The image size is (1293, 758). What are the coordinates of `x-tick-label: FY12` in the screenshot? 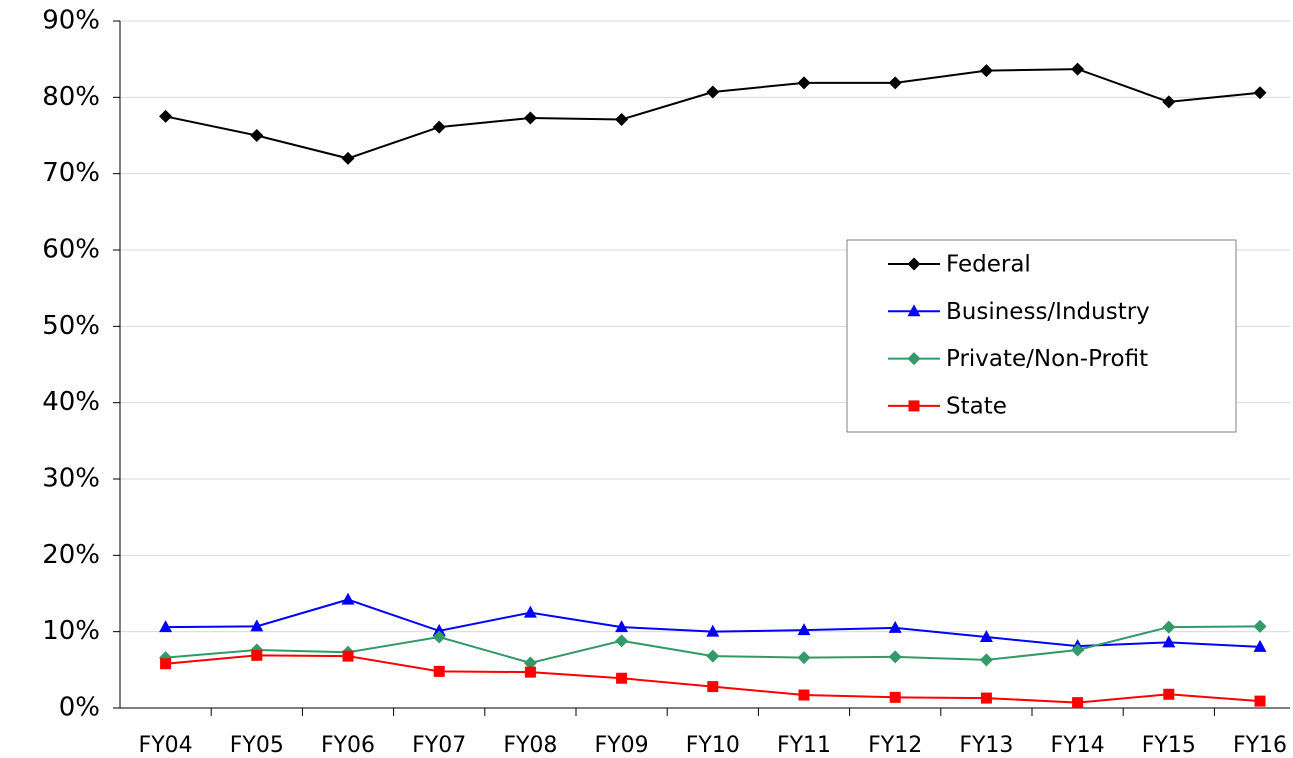 It's located at (895, 745).